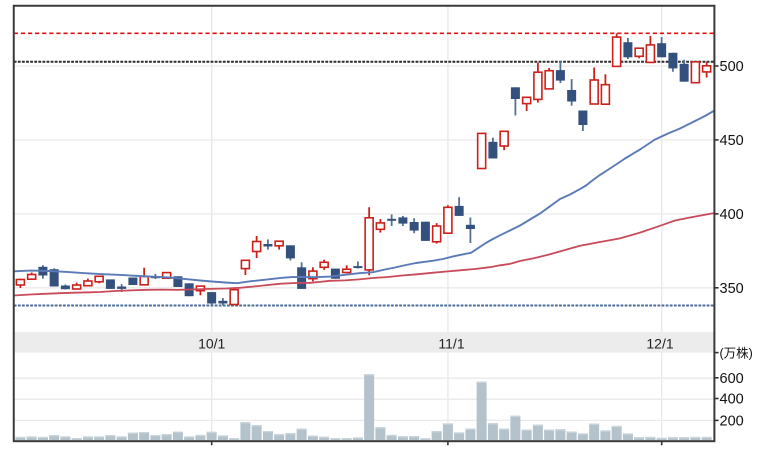 This screenshot has height=458, width=762. What do you see at coordinates (451, 344) in the screenshot?
I see `svg-text: 11/1` at bounding box center [451, 344].